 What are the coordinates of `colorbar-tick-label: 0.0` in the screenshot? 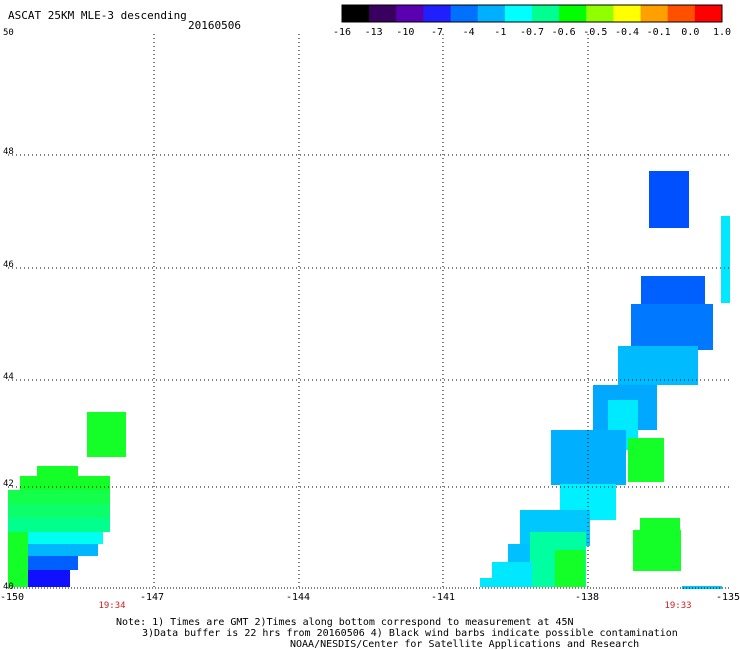 It's located at (690, 32).